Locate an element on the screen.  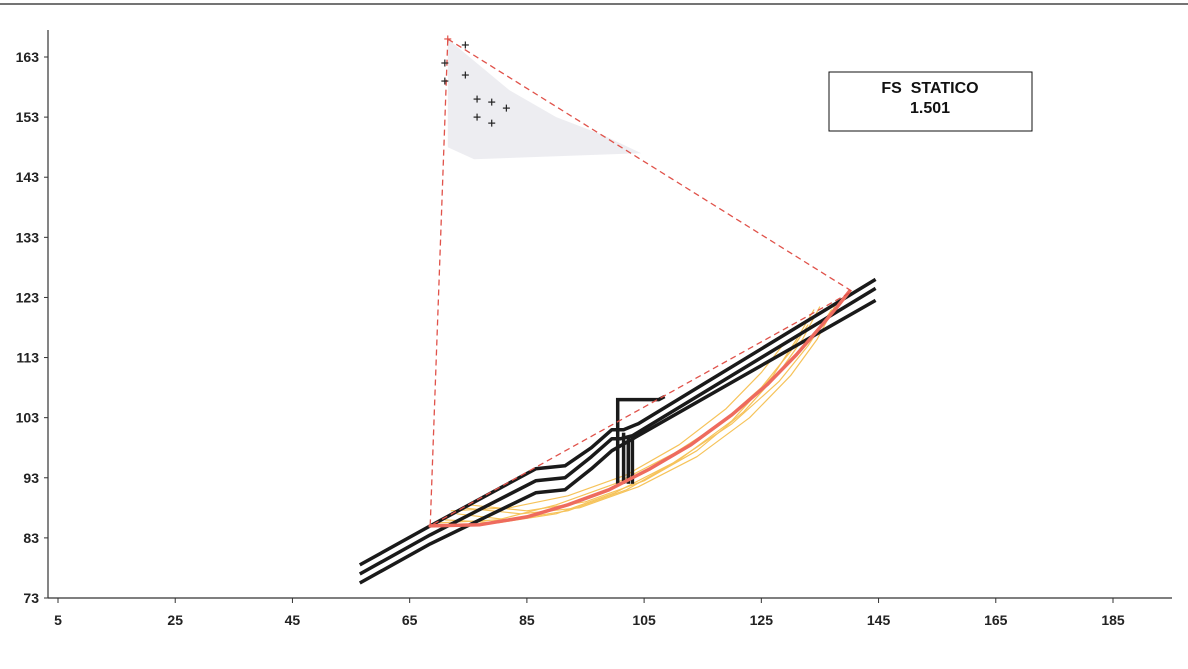
y-tick-label: 113 is located at coordinates (27, 358).